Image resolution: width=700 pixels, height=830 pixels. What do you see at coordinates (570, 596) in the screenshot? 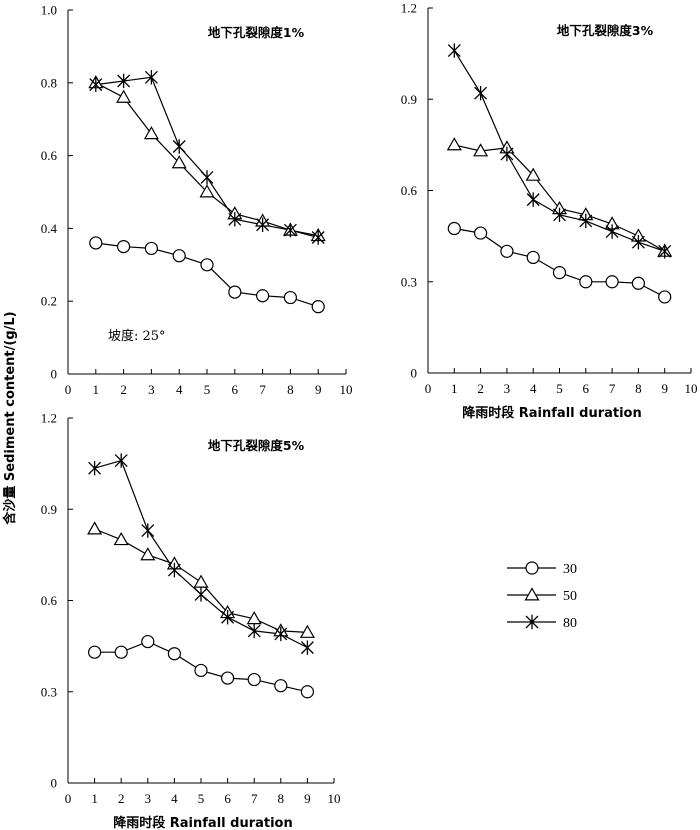
I see `legend-label-50: 50` at bounding box center [570, 596].